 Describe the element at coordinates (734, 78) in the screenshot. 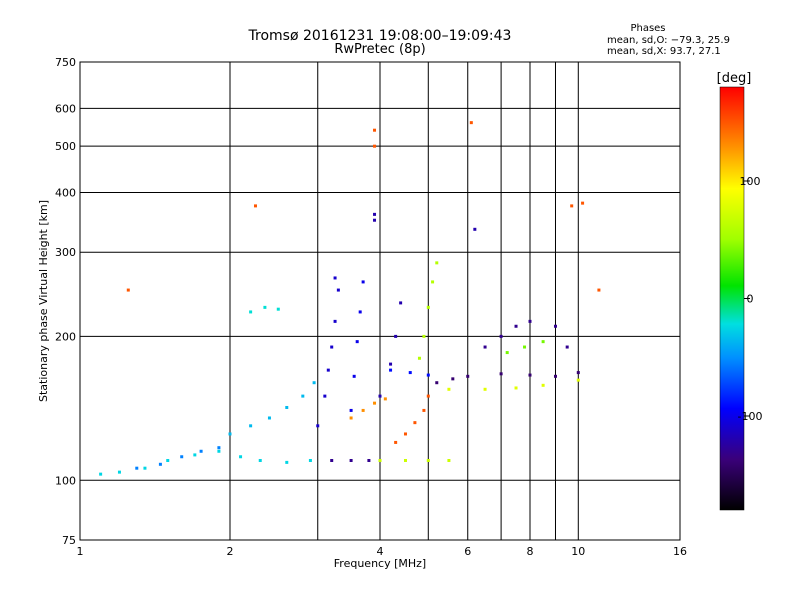

I see `colorbar-label: [deg]` at that location.